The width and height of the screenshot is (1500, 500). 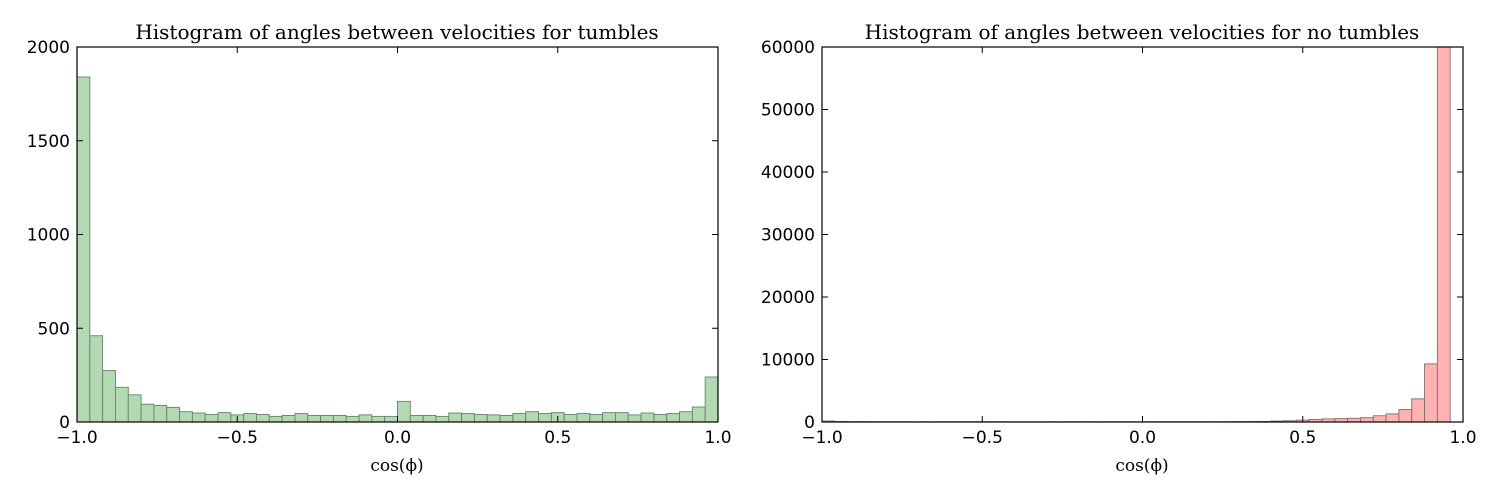 What do you see at coordinates (788, 298) in the screenshot?
I see `y-tick-label: 20000` at bounding box center [788, 298].